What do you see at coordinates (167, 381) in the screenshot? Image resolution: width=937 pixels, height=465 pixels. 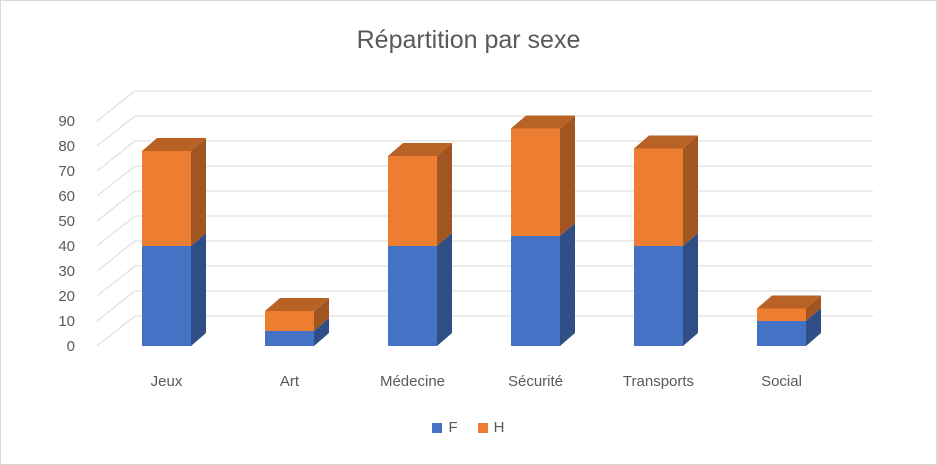 I see `x-tick-label: Jeux` at bounding box center [167, 381].